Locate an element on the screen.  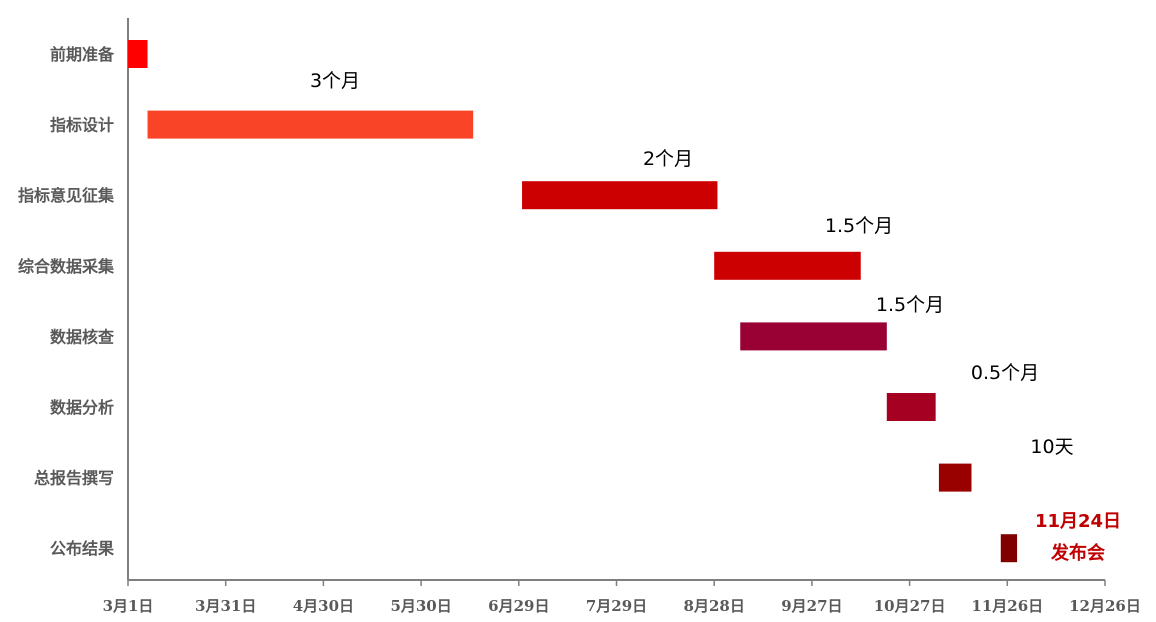
duration-label: 10天 is located at coordinates (1051, 447).